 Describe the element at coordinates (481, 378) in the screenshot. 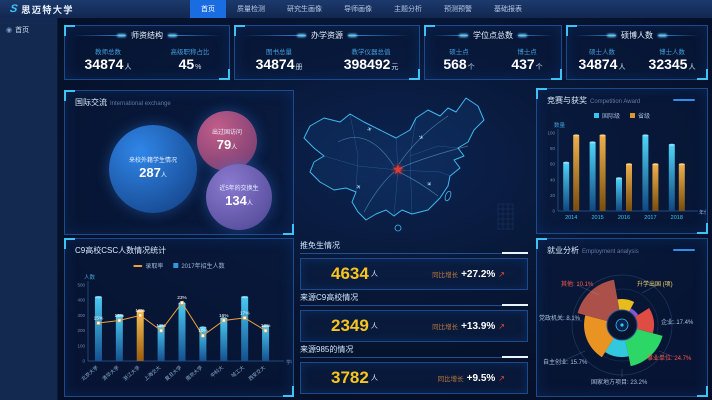

I see `growth-value: +9.5%` at that location.